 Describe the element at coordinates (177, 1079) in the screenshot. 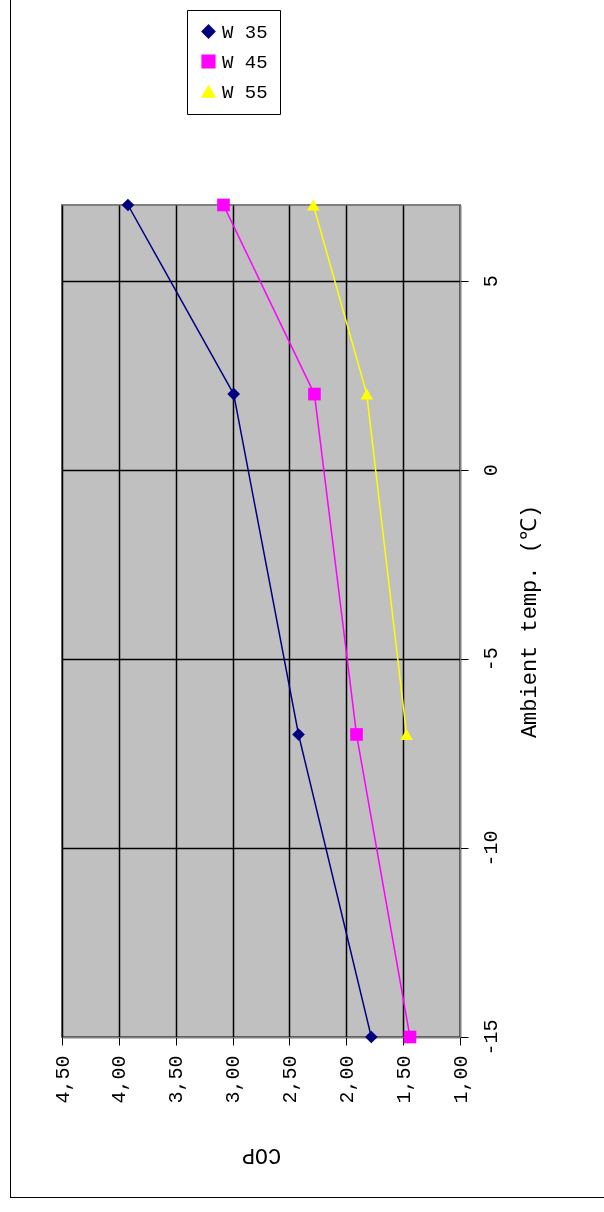

I see `x-tick-label: 3,50` at that location.